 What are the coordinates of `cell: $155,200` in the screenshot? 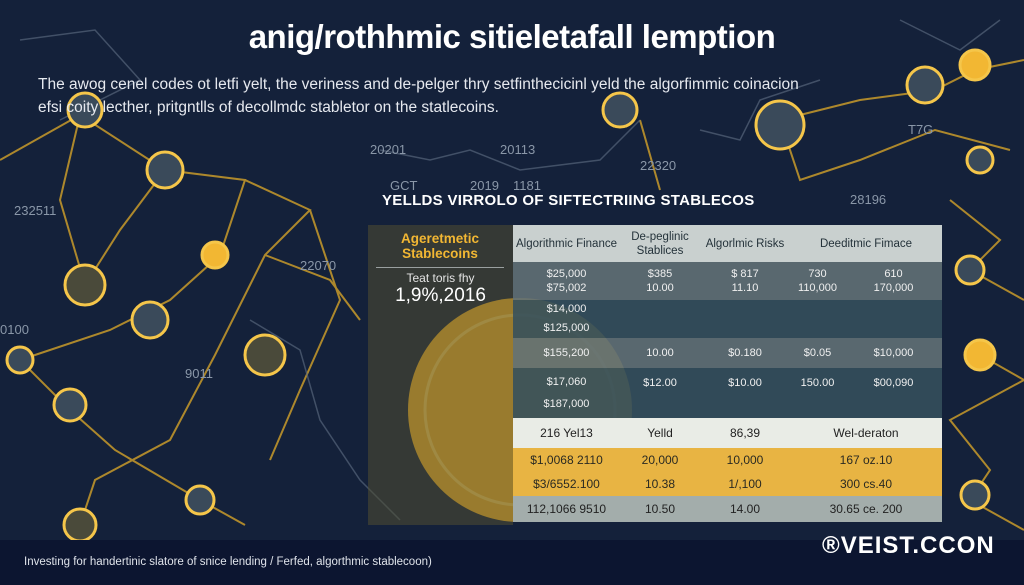 It's located at (566, 353).